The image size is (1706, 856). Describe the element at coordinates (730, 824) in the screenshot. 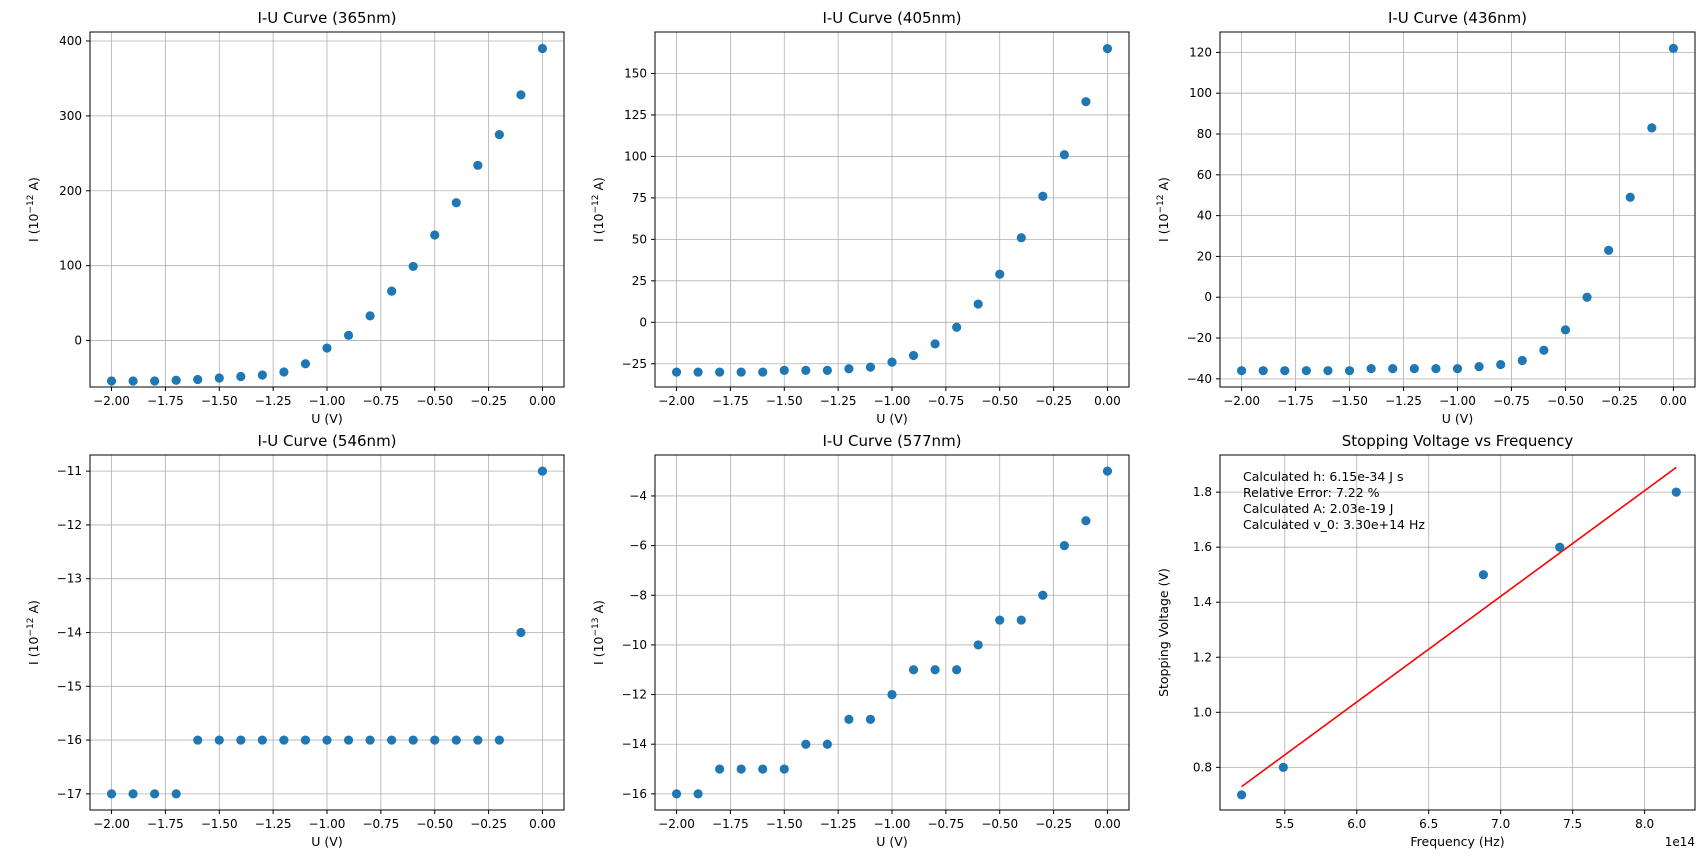

I see `x-tick-label: −1.75` at that location.